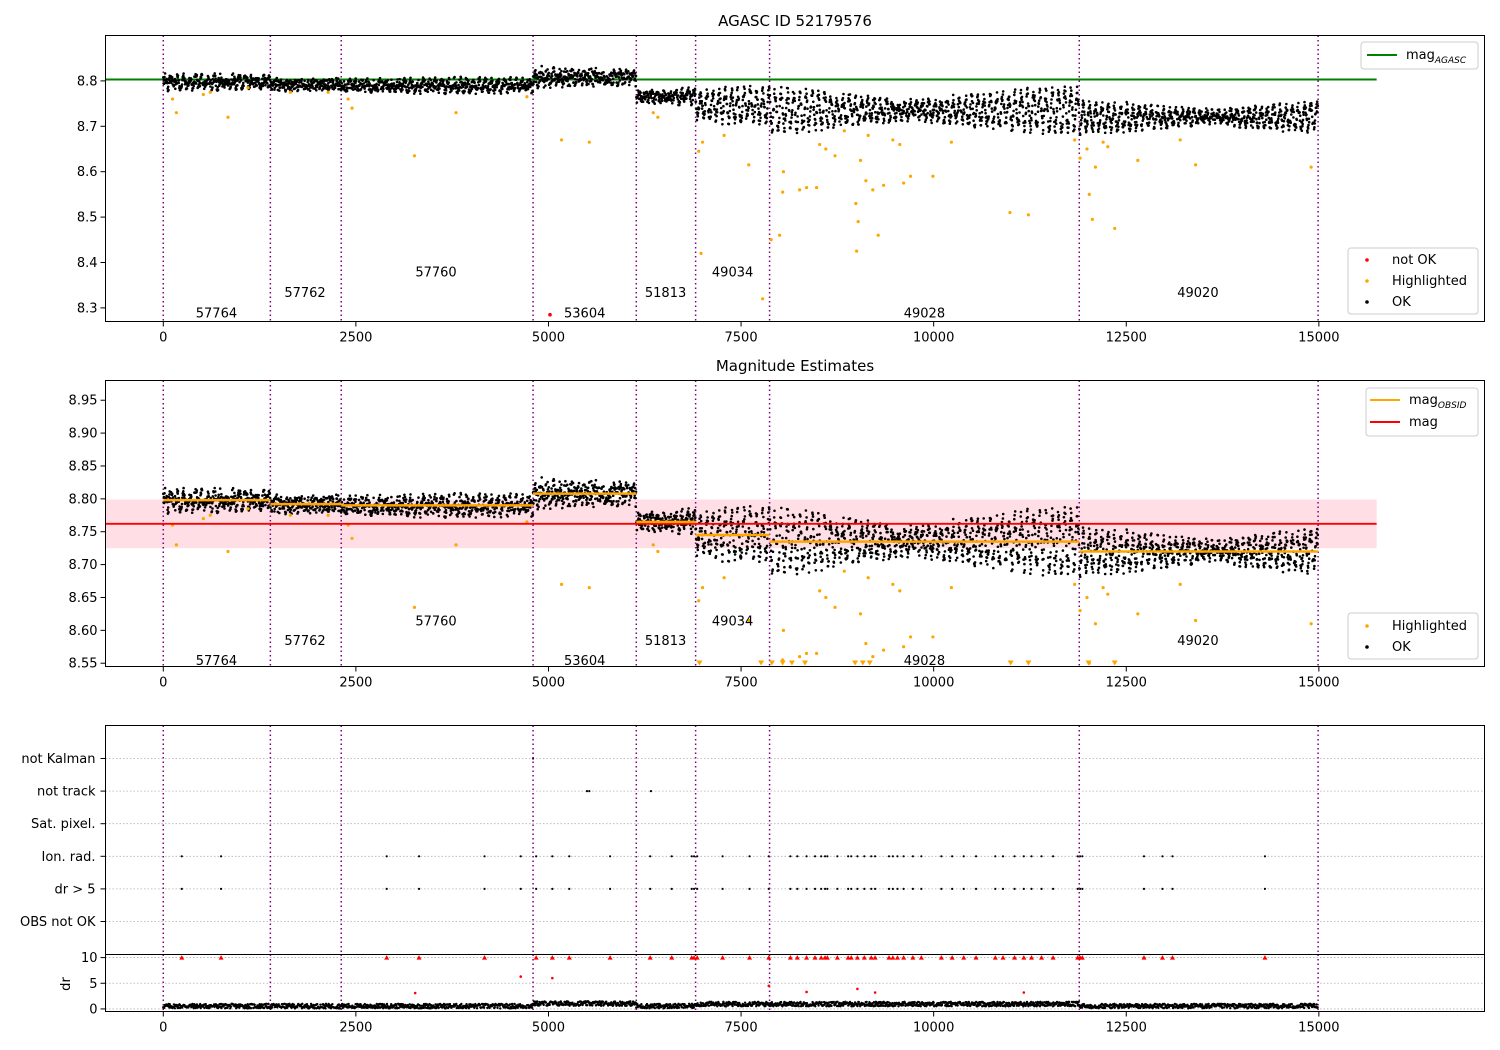 The image size is (1500, 1050). I want to click on legend-highlighted: Highlighted, so click(1429, 281).